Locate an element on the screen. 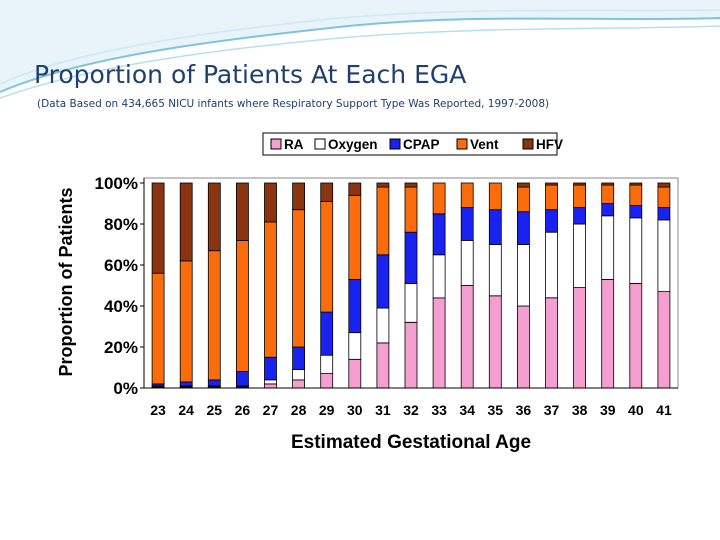 Image resolution: width=720 pixels, height=540 pixels. x-tick-label: 35 is located at coordinates (496, 410).